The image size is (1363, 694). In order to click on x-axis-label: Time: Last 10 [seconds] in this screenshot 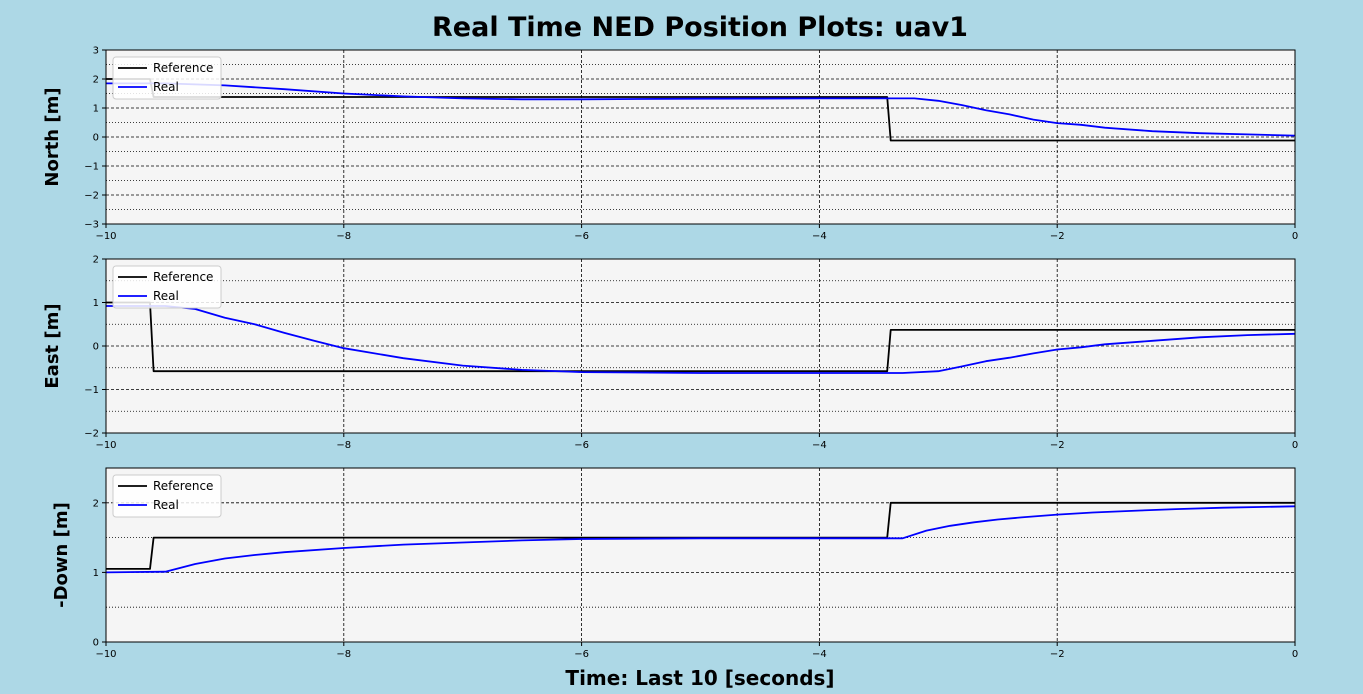, I will do `click(699, 678)`.